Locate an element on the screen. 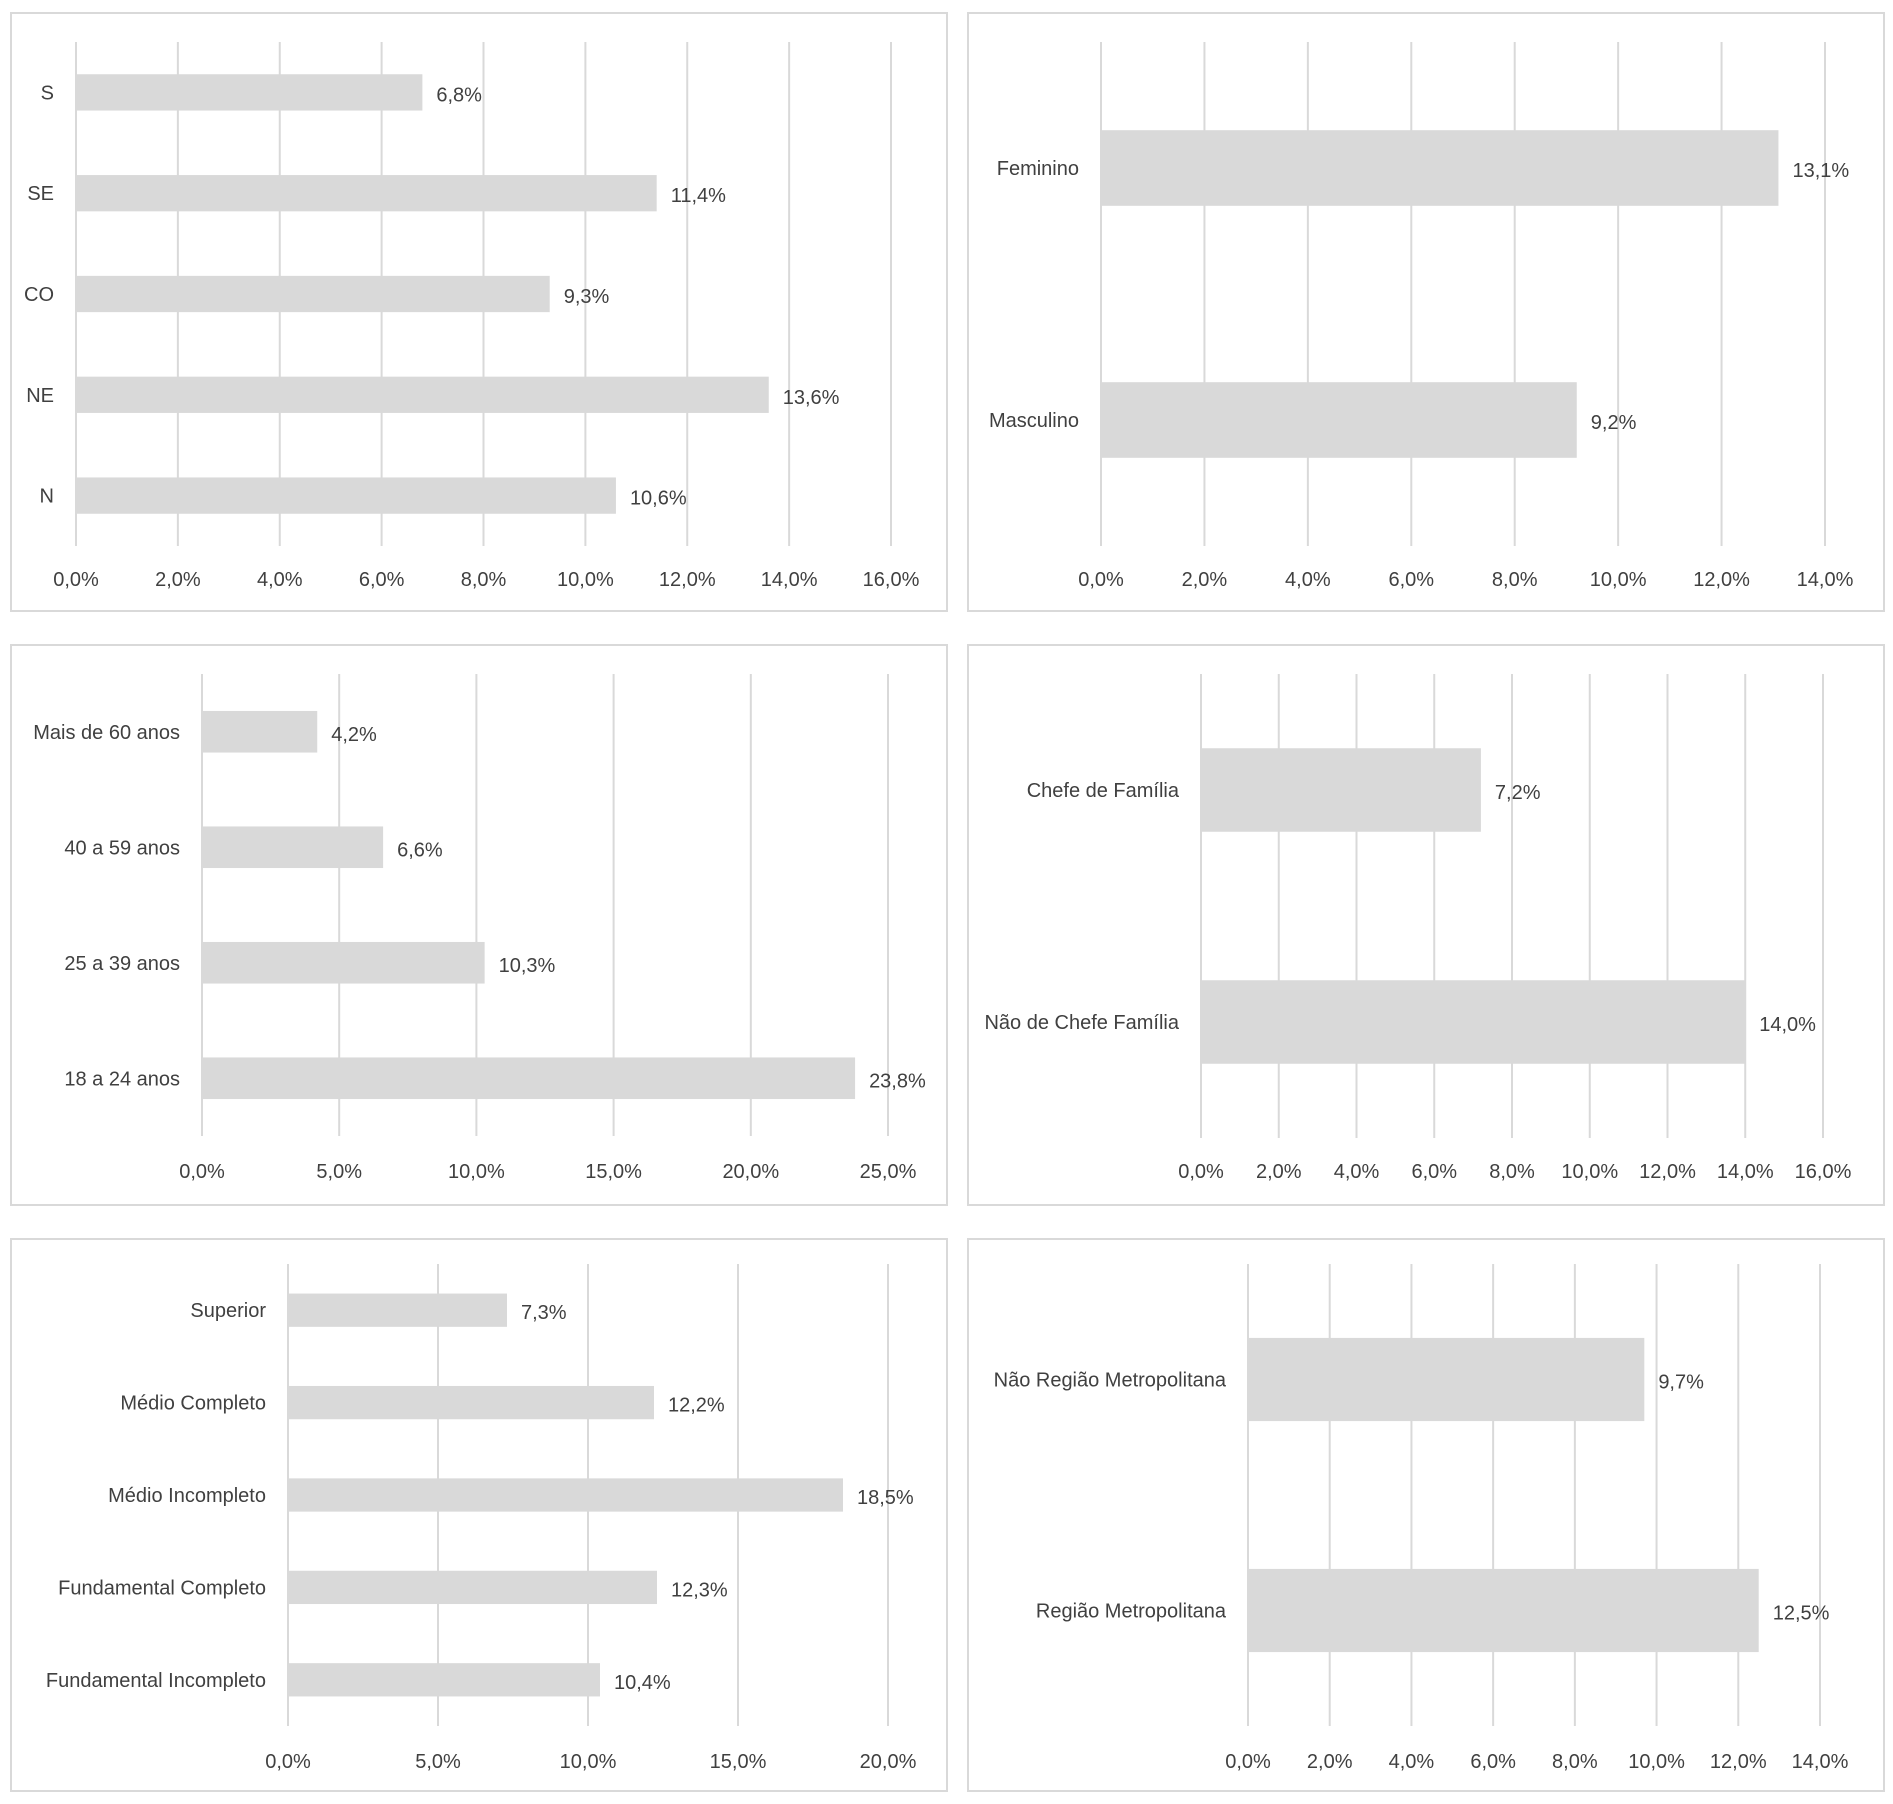  data-label: 6,6% is located at coordinates (420, 850).